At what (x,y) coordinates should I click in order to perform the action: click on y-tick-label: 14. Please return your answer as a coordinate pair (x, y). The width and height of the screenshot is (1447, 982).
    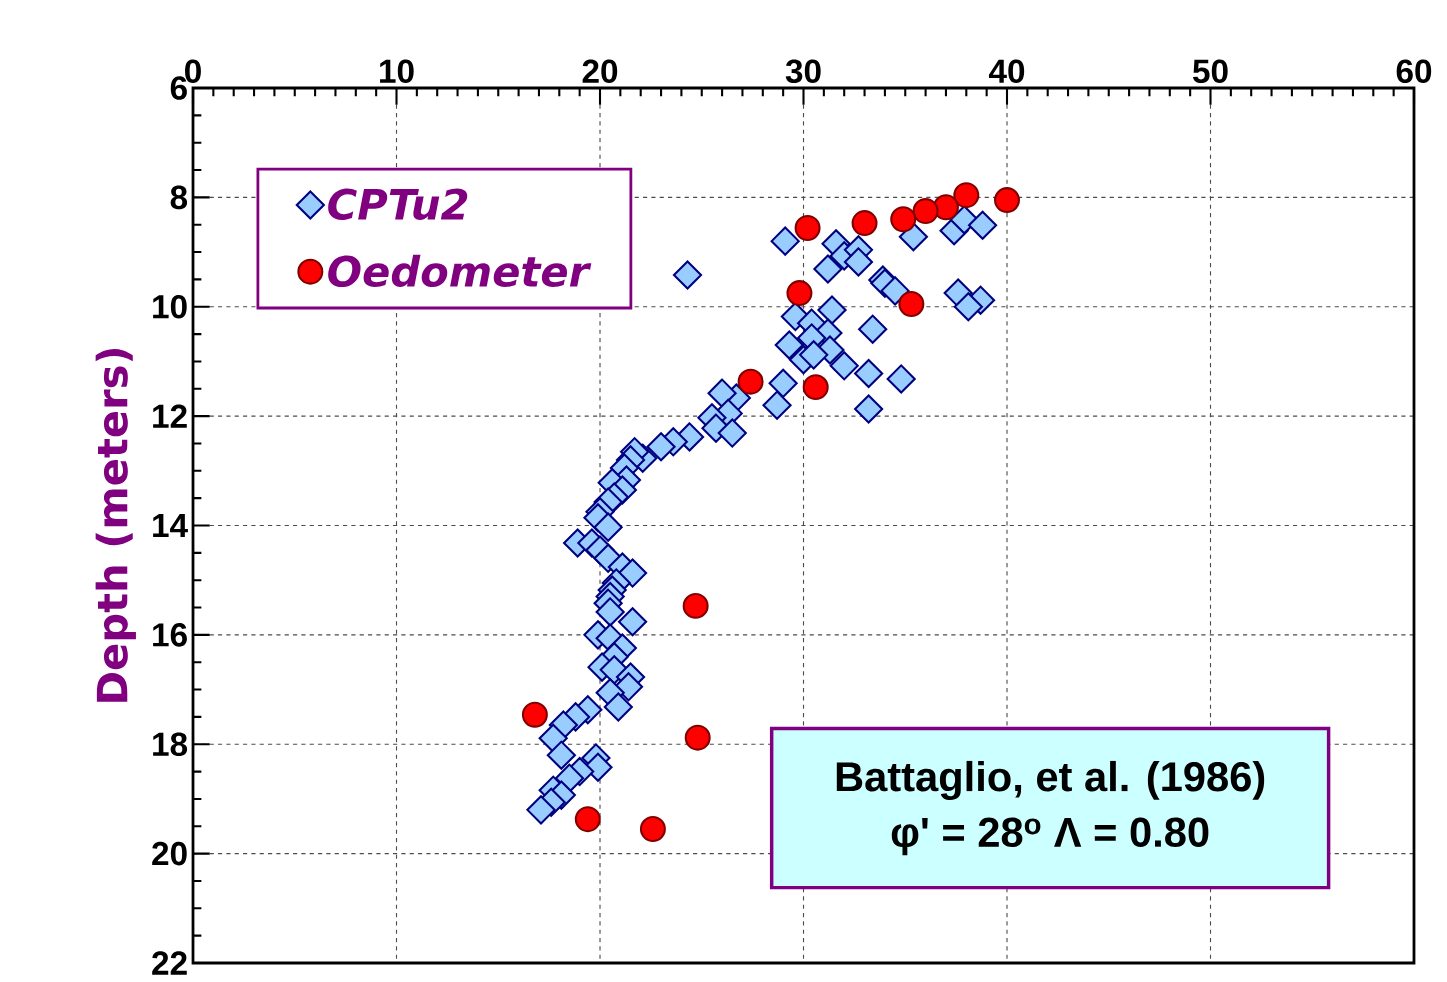
    Looking at the image, I should click on (170, 525).